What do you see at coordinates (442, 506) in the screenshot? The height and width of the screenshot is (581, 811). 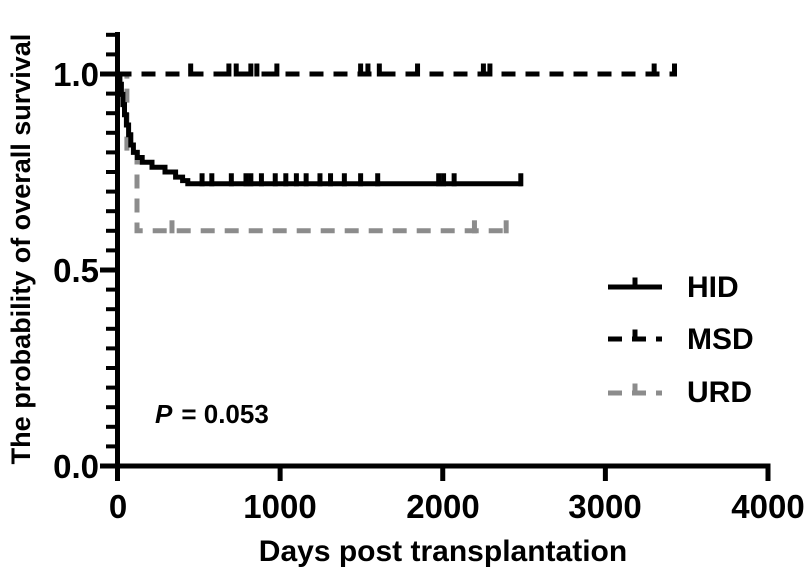 I see `x-tick-label-2: 2000` at bounding box center [442, 506].